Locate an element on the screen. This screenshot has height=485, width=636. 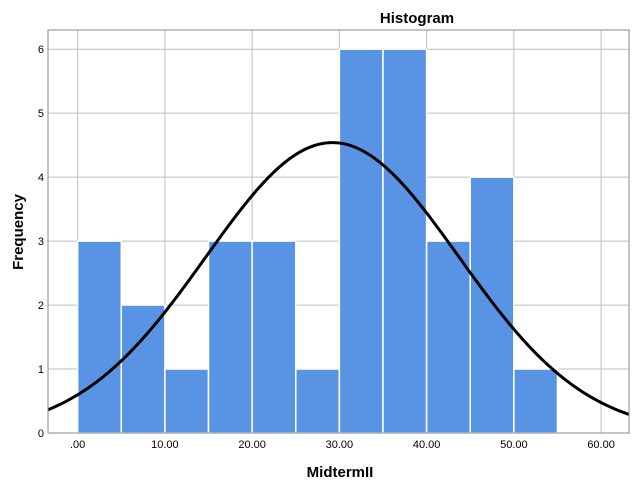
y-tick-label: 2 is located at coordinates (41, 306).